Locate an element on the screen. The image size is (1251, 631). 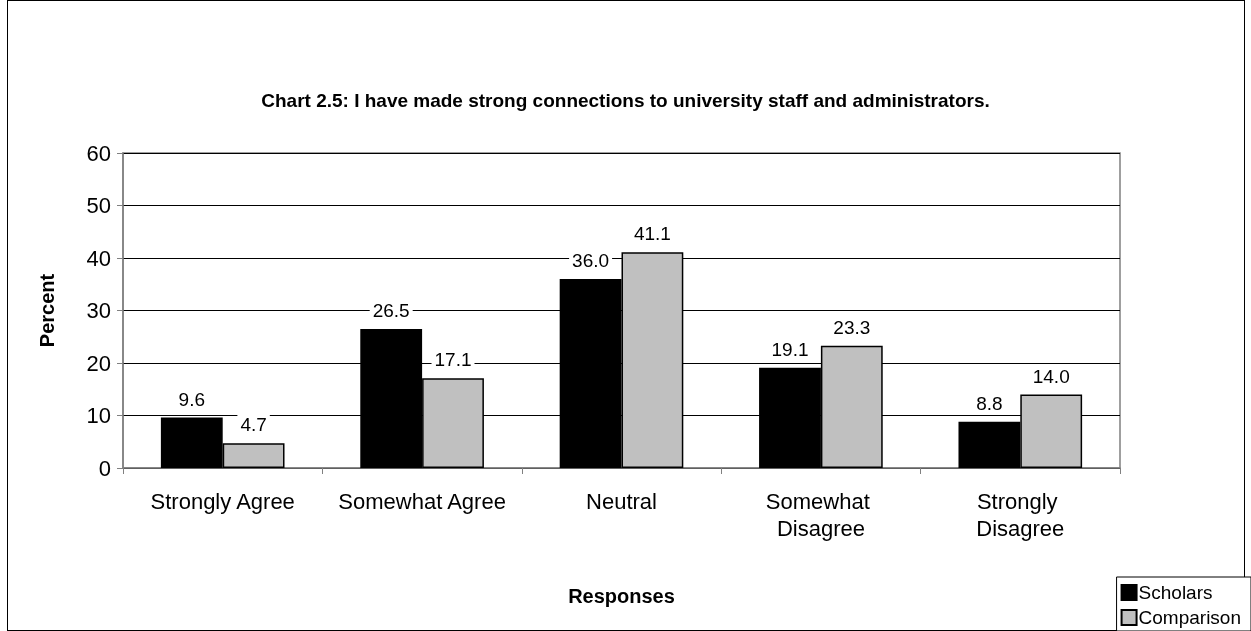
y-tick-label: 50 is located at coordinates (98, 205).